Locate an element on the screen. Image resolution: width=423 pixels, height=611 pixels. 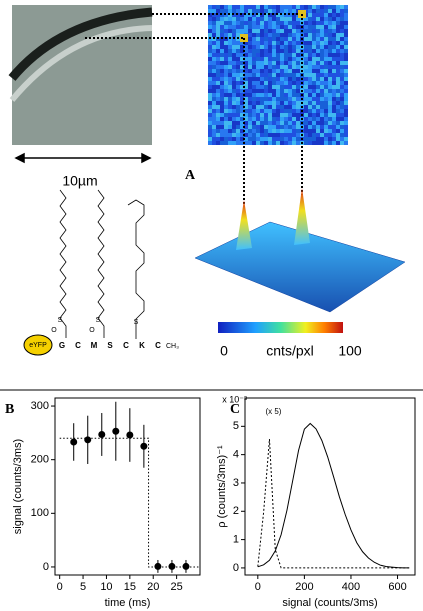
panel-label: C is located at coordinates (235, 409).